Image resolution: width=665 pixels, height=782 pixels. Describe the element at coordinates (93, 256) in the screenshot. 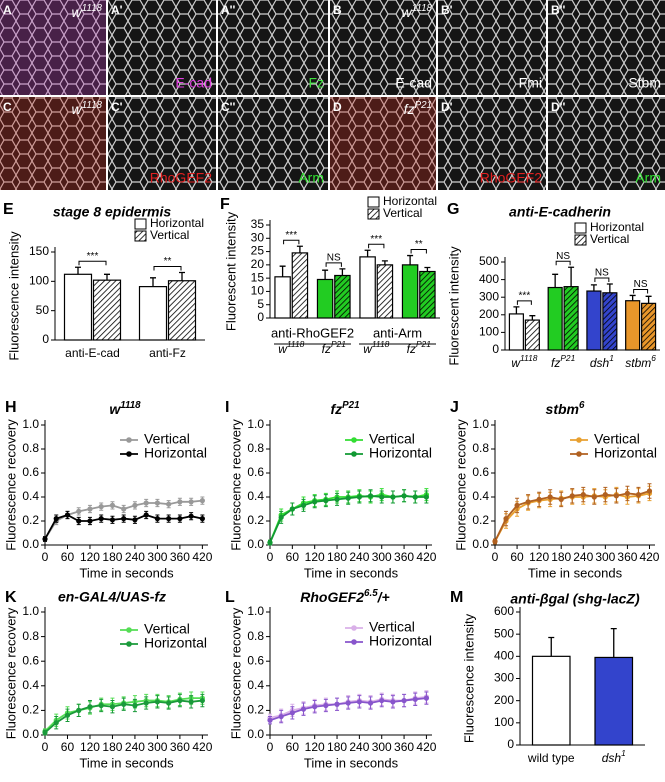

I see `significance-label: ***` at that location.